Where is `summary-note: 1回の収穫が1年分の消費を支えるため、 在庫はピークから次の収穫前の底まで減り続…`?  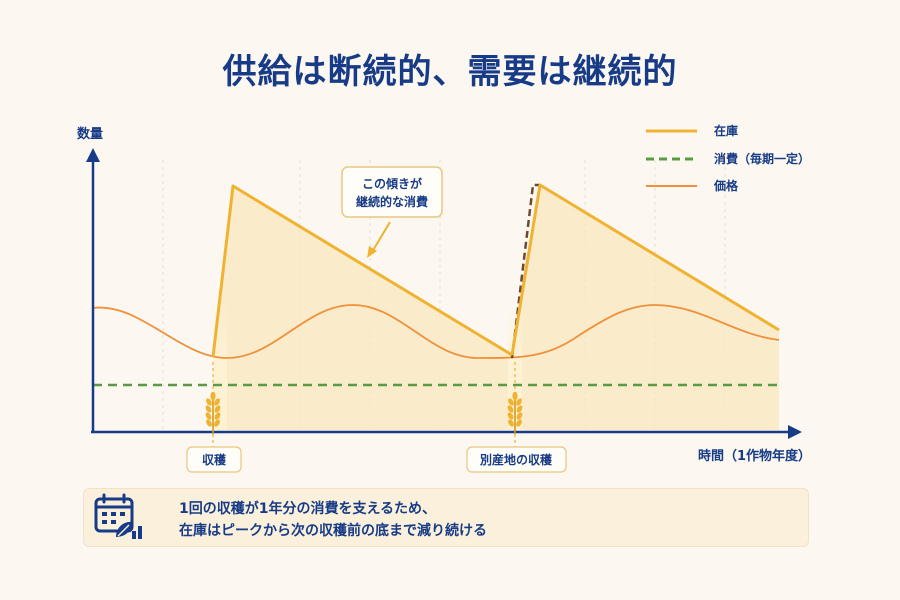
summary-note: 1回の収穫が1年分の消費を支えるため、 在庫はピークから次の収穫前の底まで減り続… is located at coordinates (446, 517).